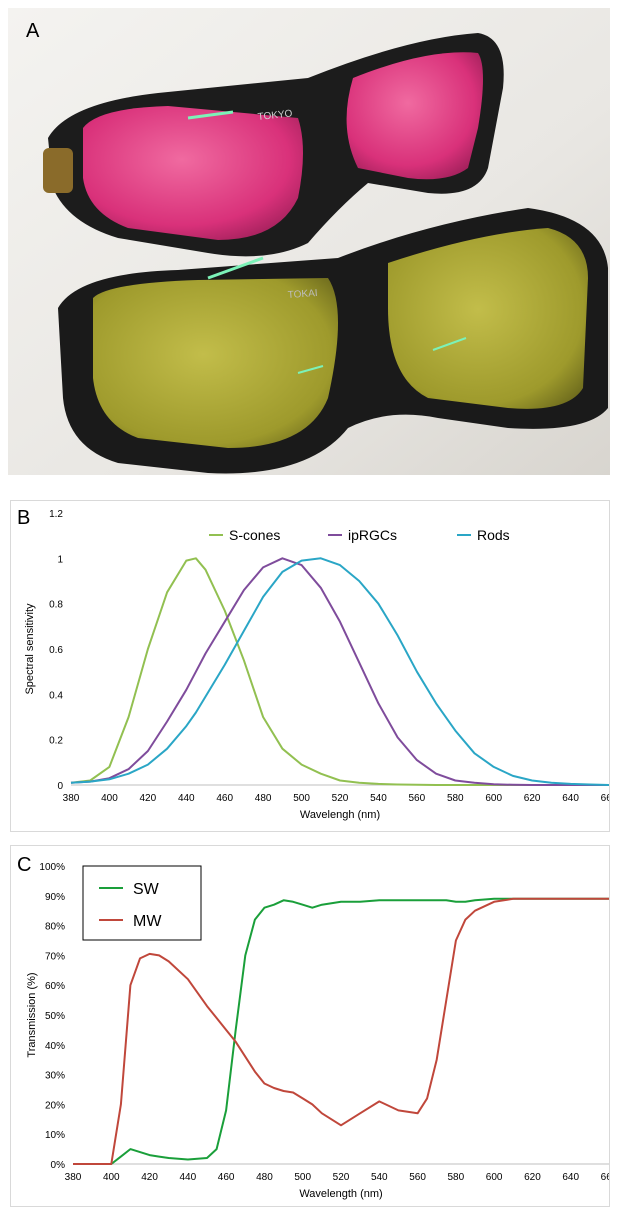  What do you see at coordinates (56, 695) in the screenshot?
I see `y-tick-label: 0.4` at bounding box center [56, 695].